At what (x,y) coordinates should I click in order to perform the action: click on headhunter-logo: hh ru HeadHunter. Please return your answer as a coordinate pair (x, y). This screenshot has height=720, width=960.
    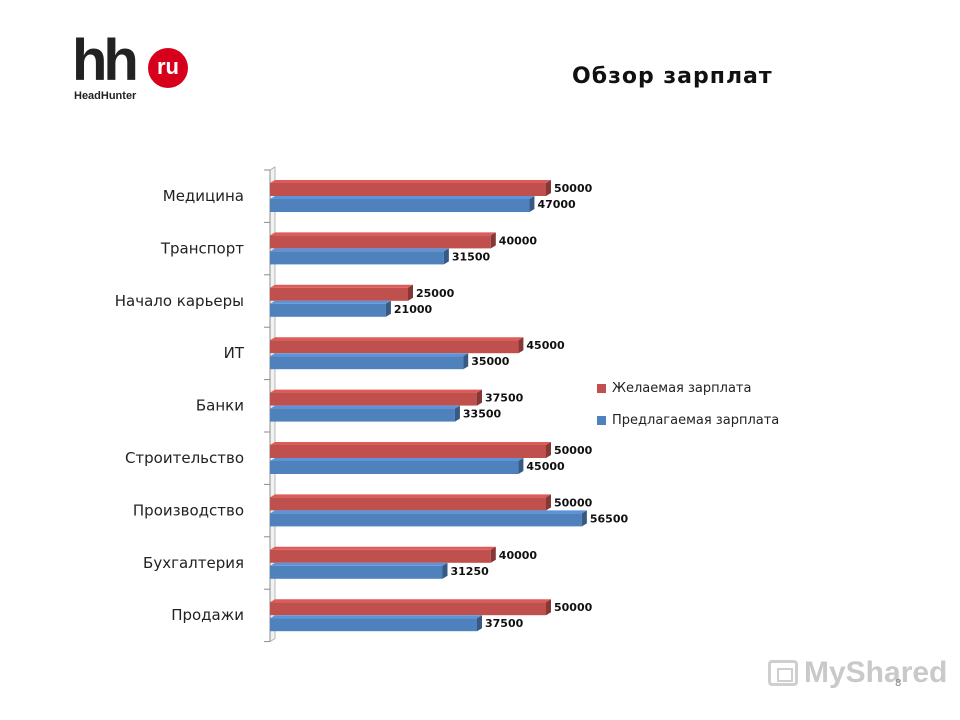
    Looking at the image, I should click on (137, 70).